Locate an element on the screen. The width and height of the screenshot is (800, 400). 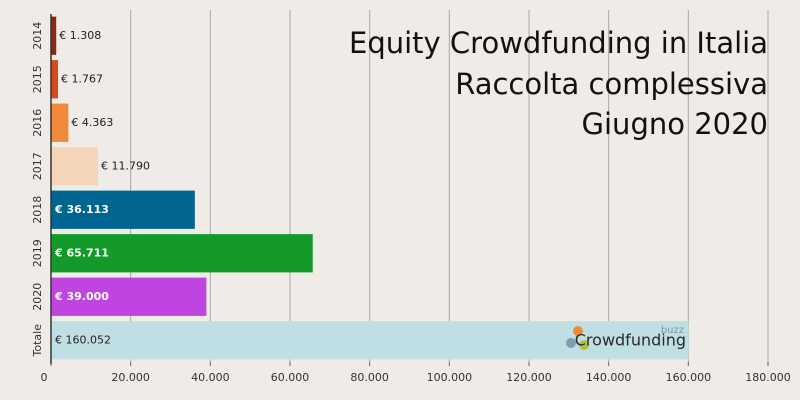
y-tick-label: 2014 is located at coordinates (37, 36).